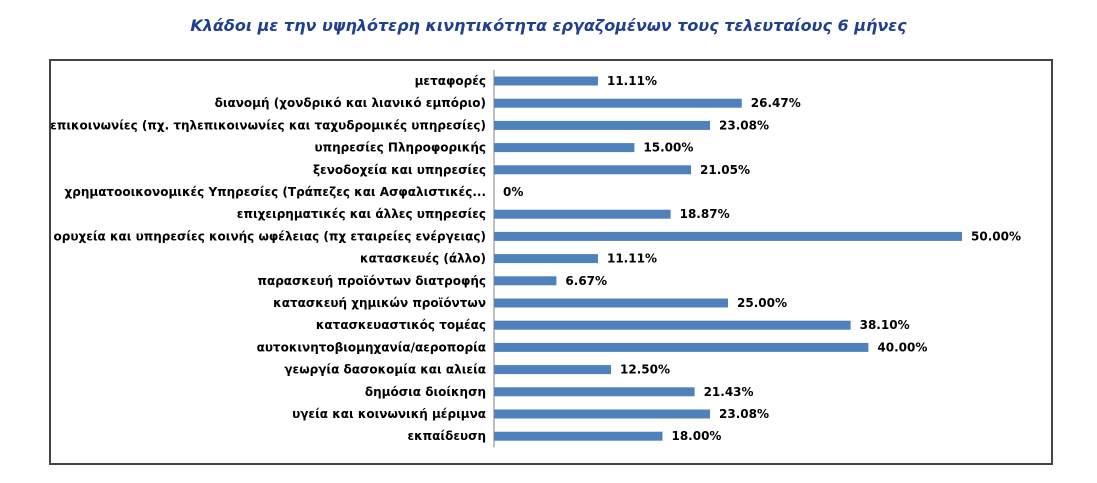  Describe the element at coordinates (729, 392) in the screenshot. I see `data-label: 21.43%` at that location.